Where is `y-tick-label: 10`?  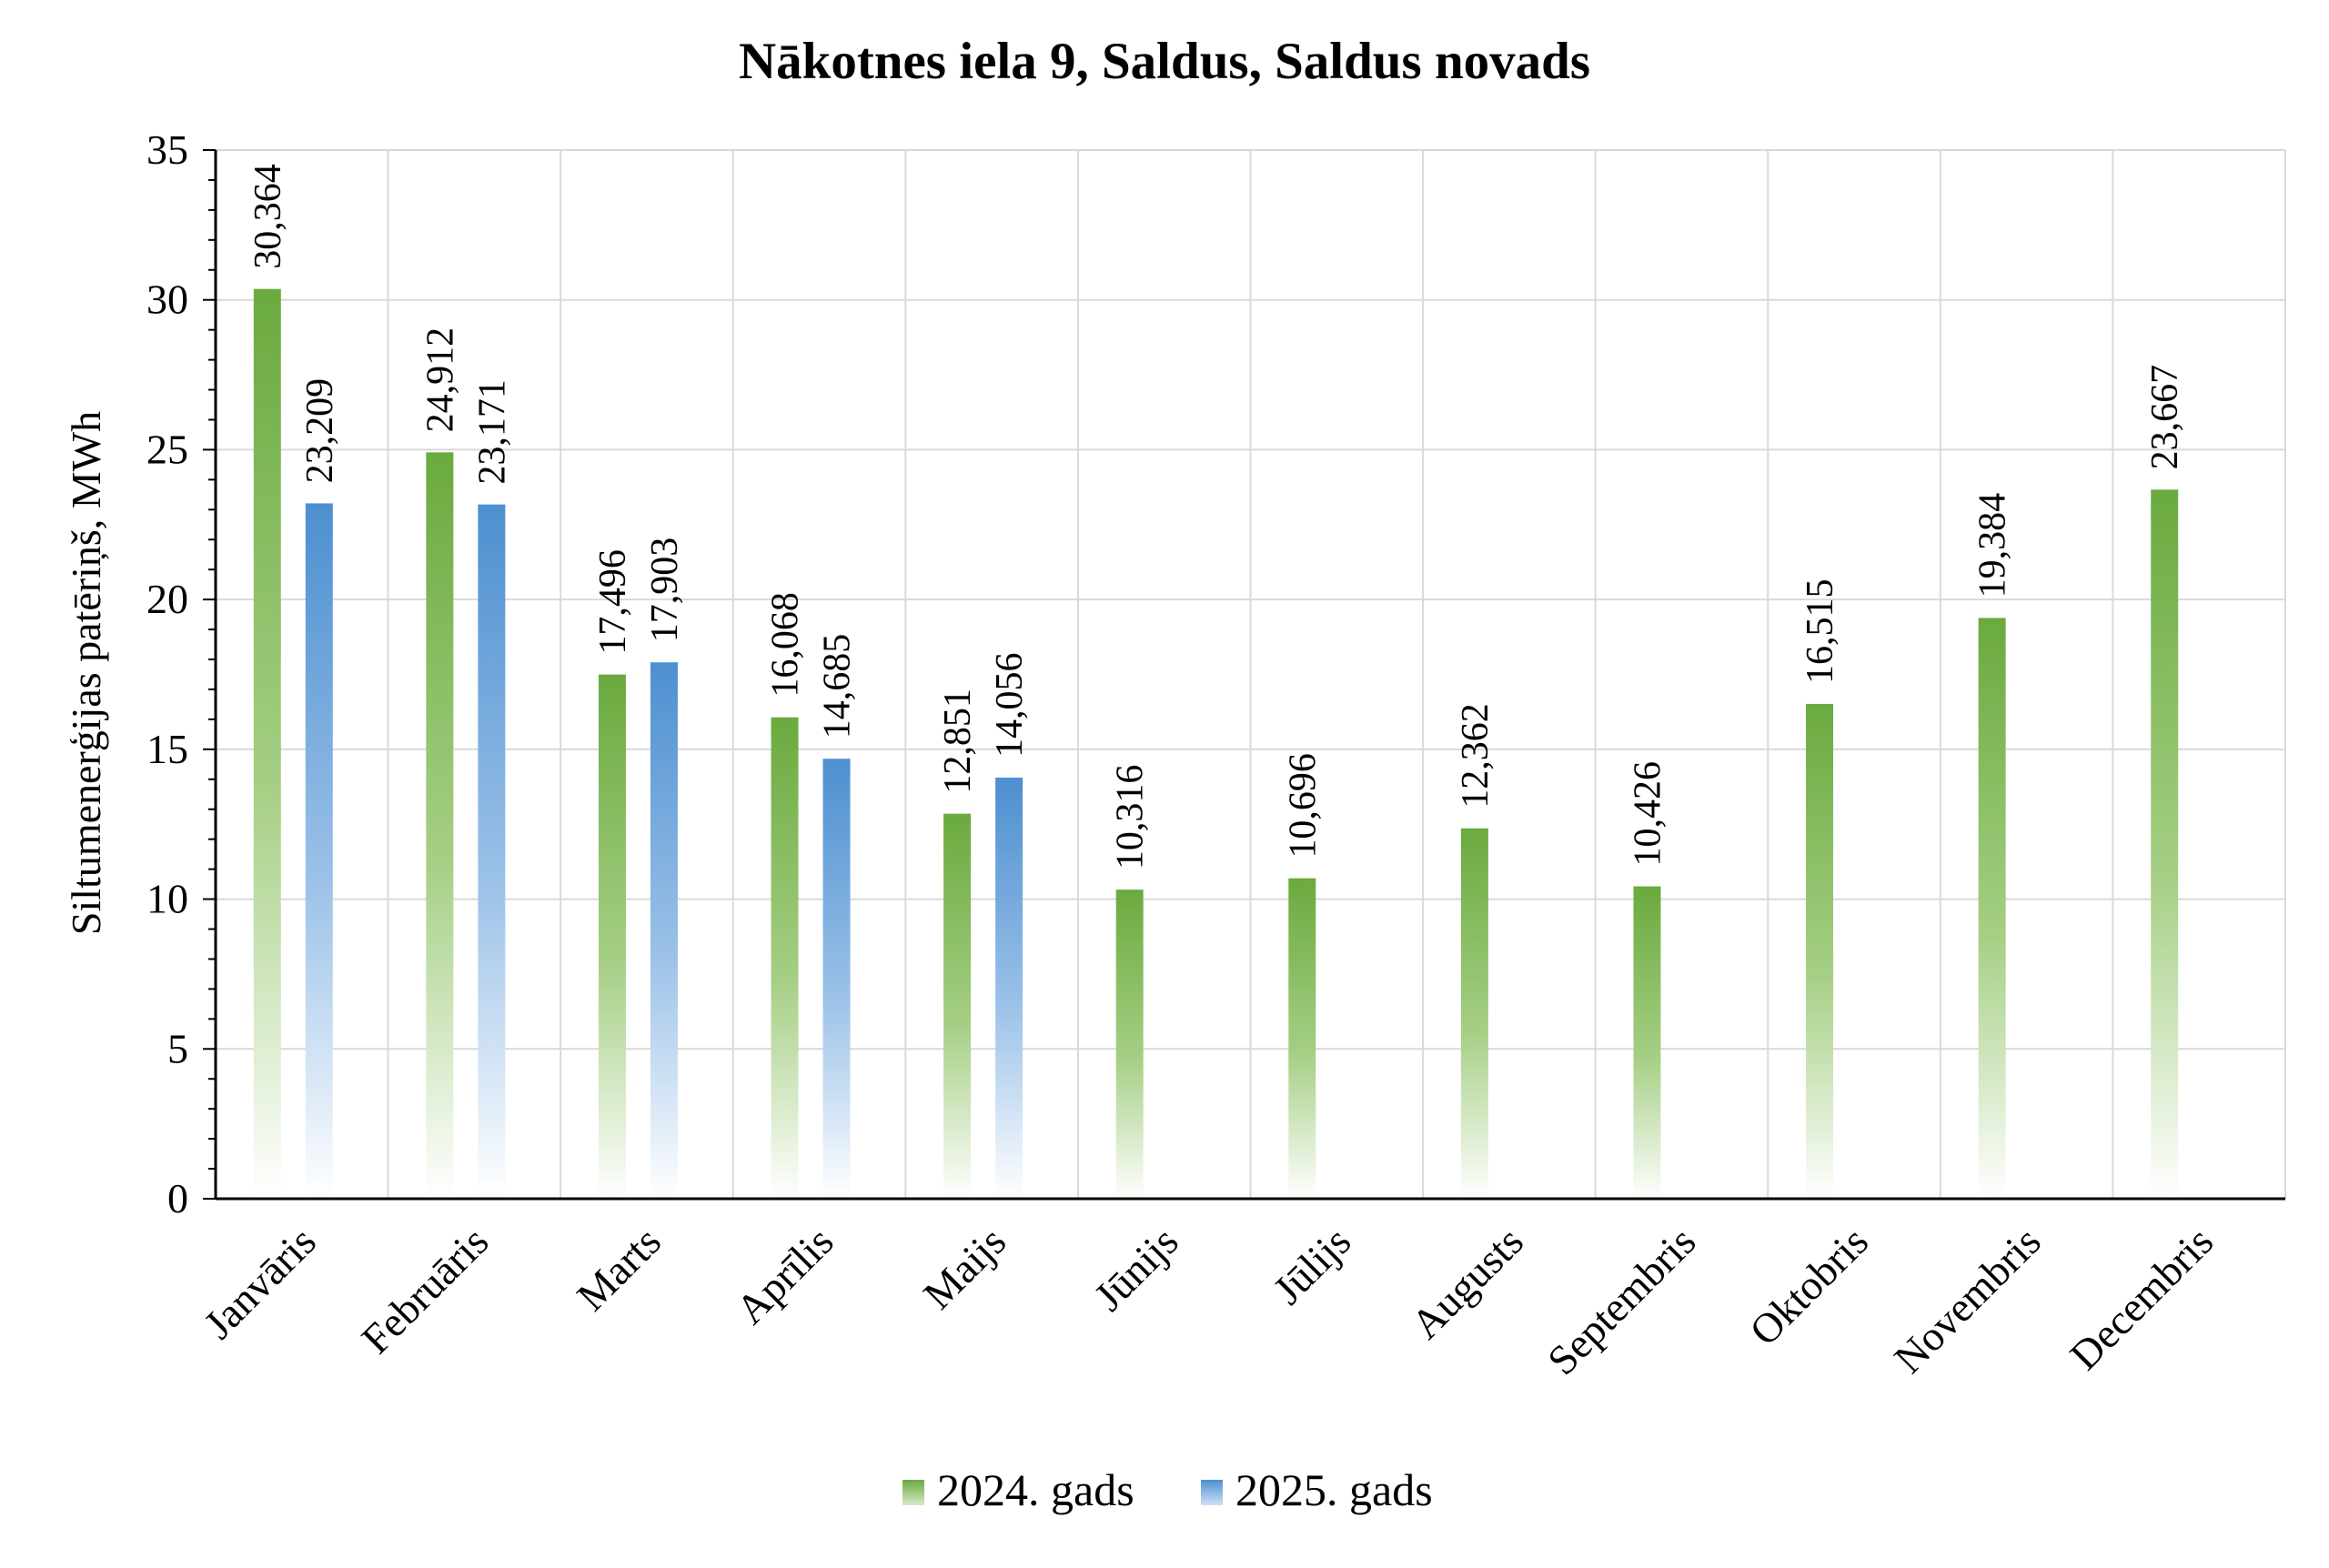
y-tick-label: 10 is located at coordinates (167, 899).